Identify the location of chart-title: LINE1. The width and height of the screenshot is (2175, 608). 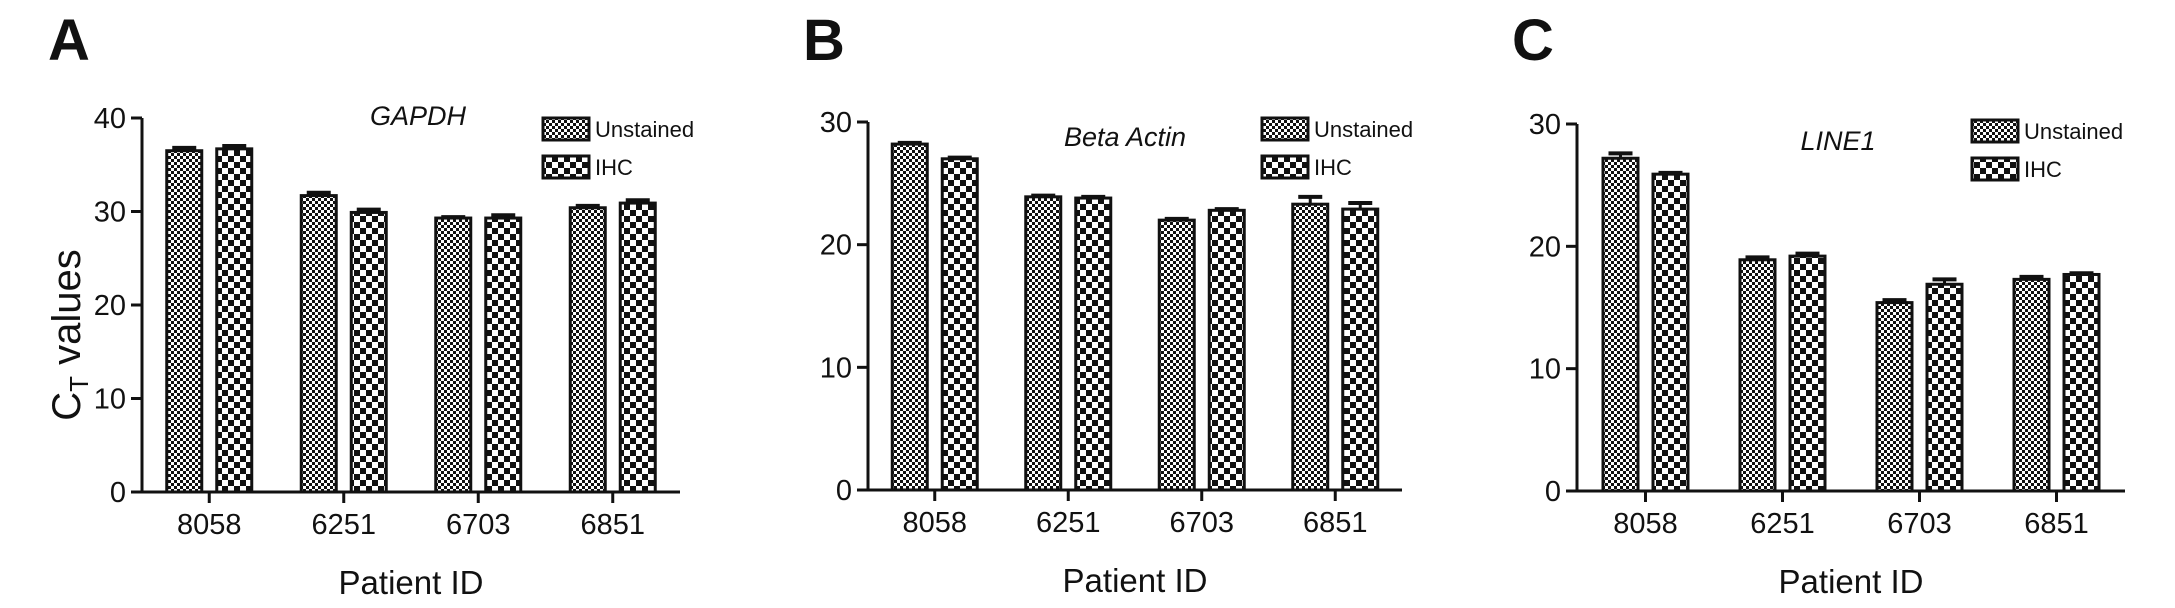
(1837, 141).